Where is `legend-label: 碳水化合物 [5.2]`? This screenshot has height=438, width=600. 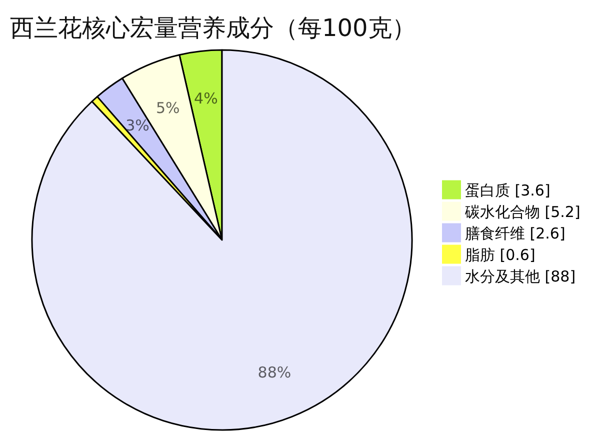 legend-label: 碳水化合物 [5.2] is located at coordinates (522, 211).